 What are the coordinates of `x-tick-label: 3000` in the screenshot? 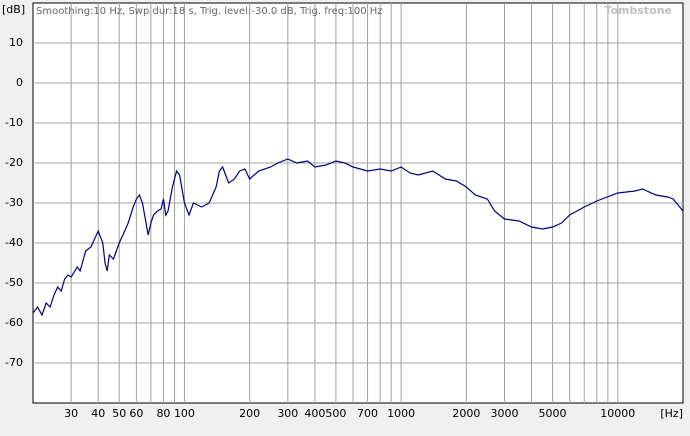 It's located at (504, 413).